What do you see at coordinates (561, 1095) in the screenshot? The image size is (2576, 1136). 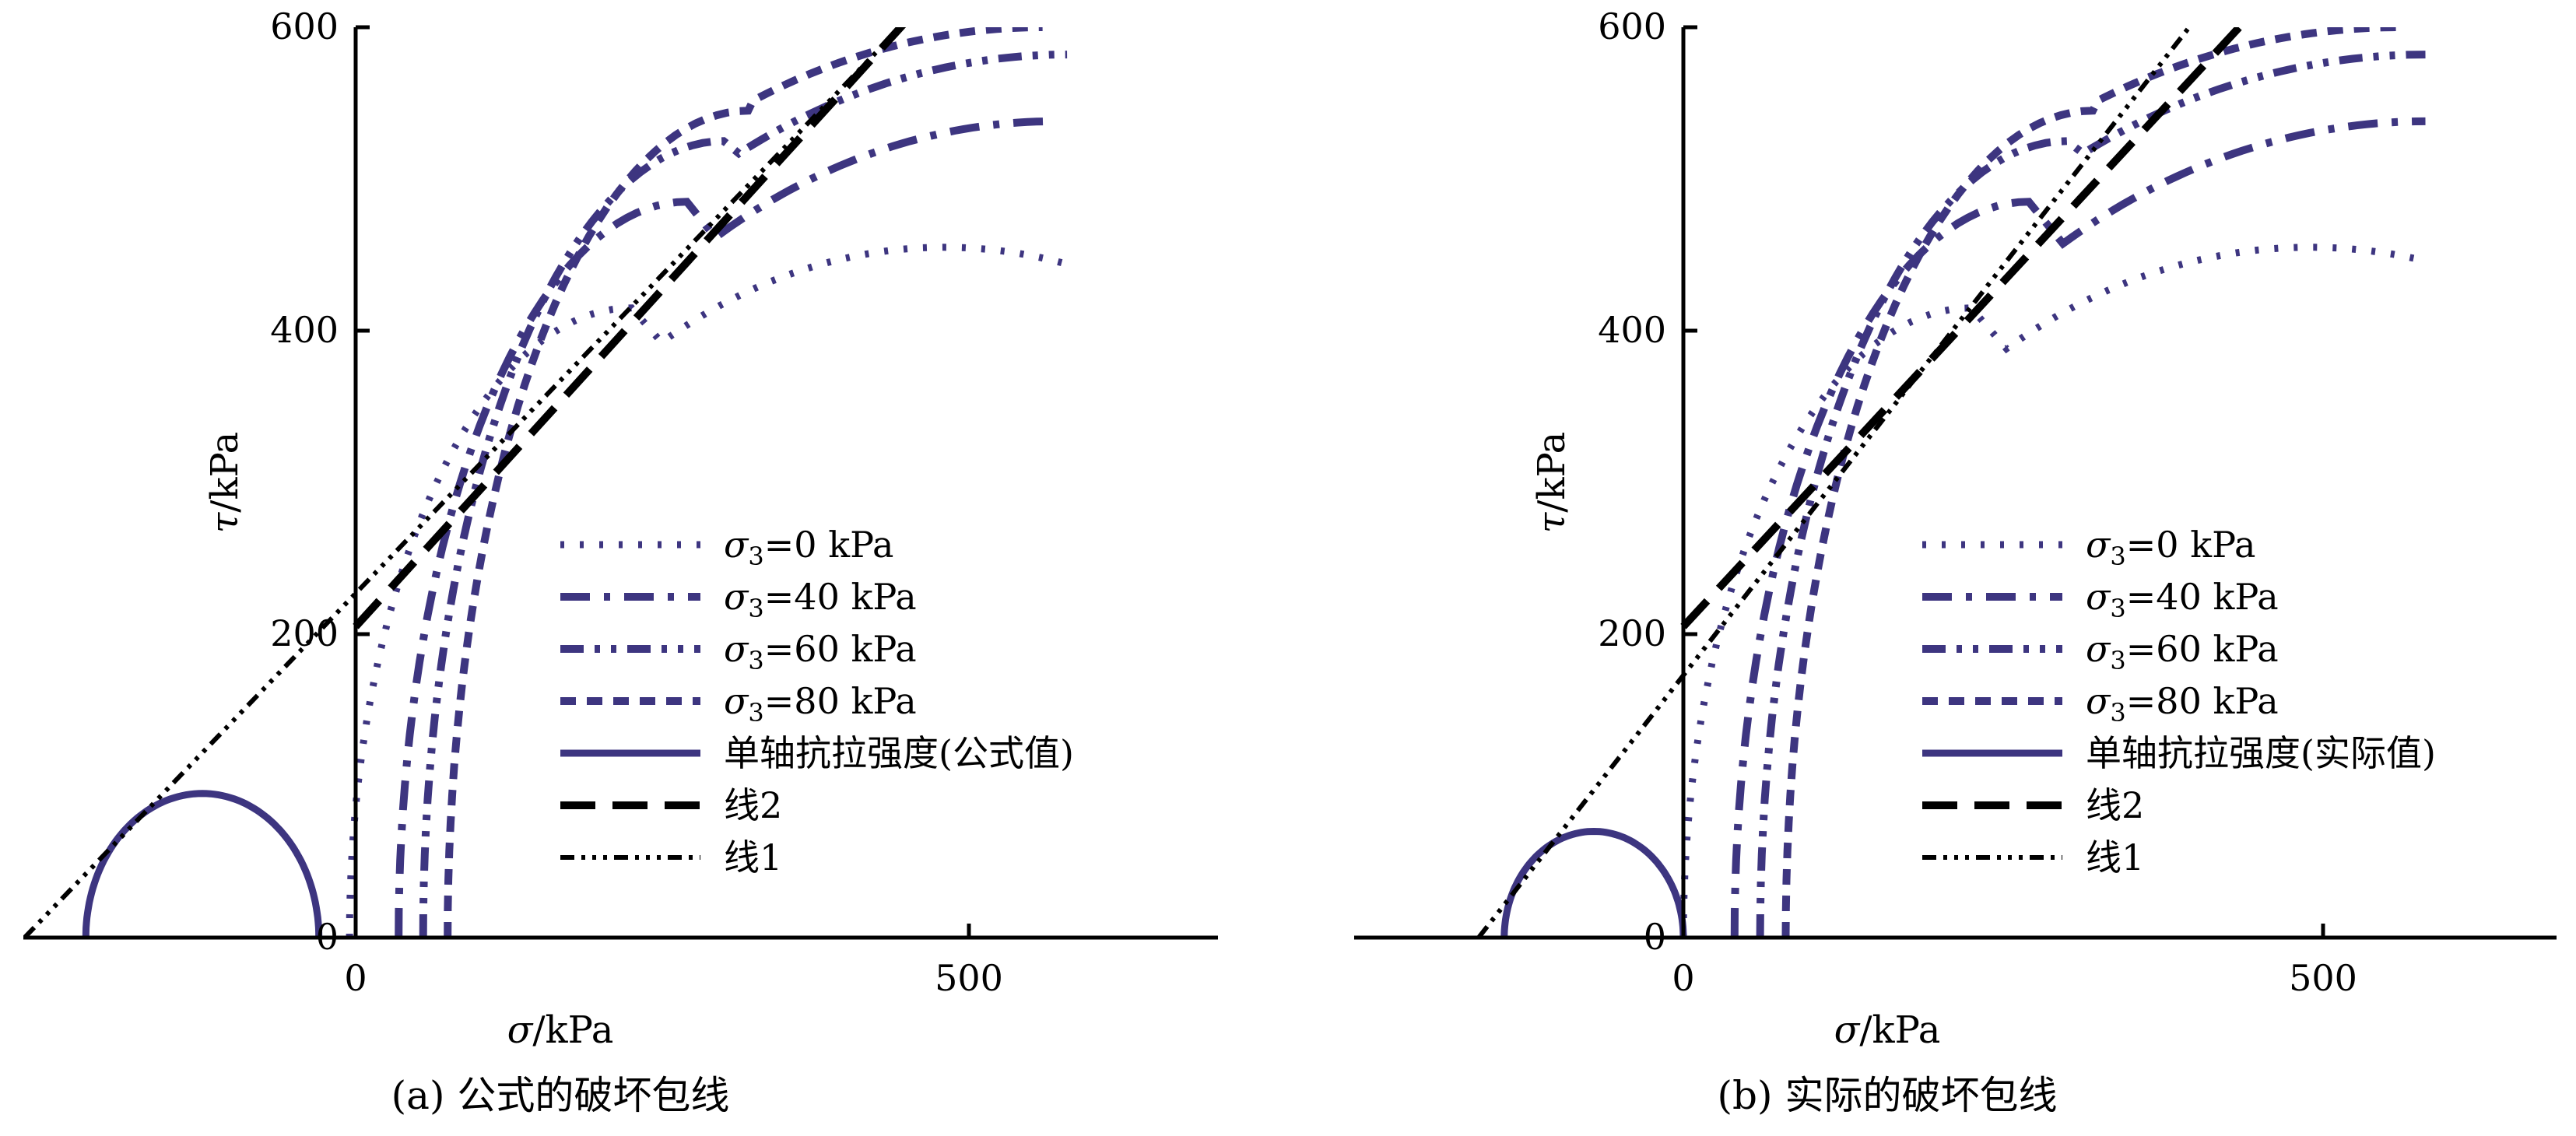 I see `panel-caption: (a) 公式的破坏包线` at bounding box center [561, 1095].